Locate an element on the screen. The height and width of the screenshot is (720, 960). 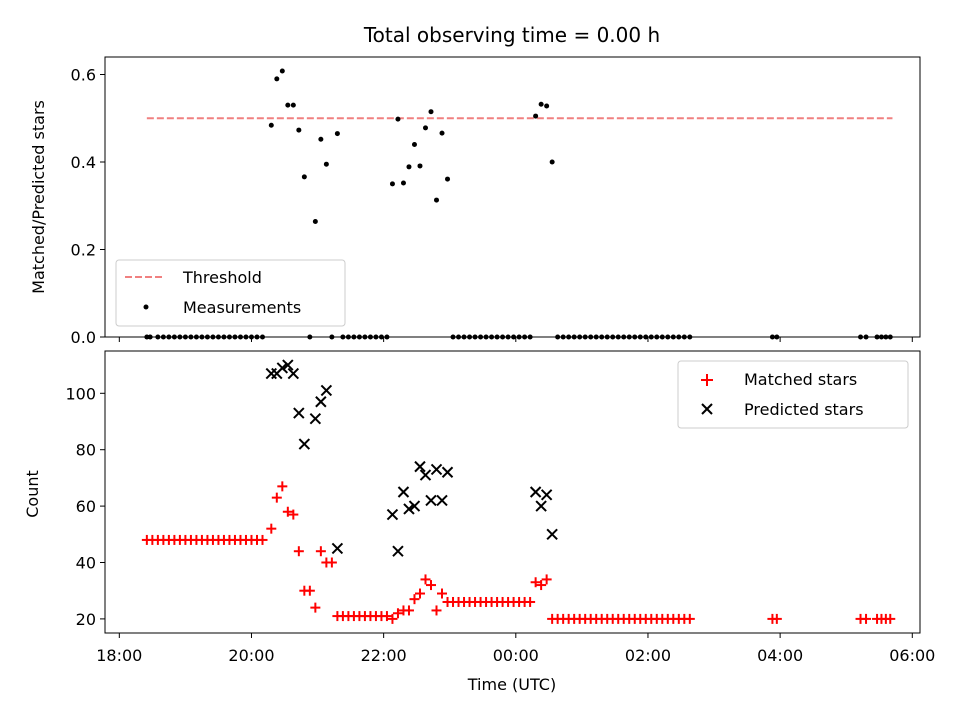
bottom-y-tick-label: 60 is located at coordinates (86, 506).